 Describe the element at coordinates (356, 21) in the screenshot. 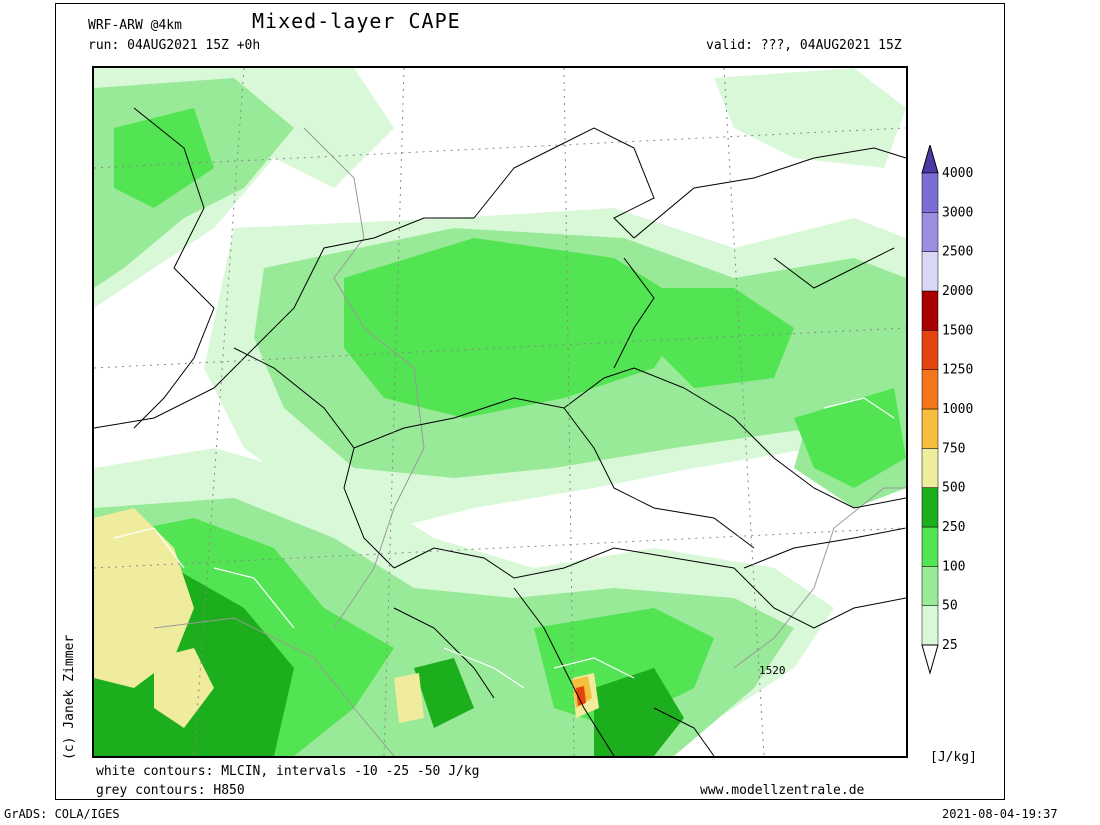

I see `map-title: Mixed-layer CAPE` at that location.